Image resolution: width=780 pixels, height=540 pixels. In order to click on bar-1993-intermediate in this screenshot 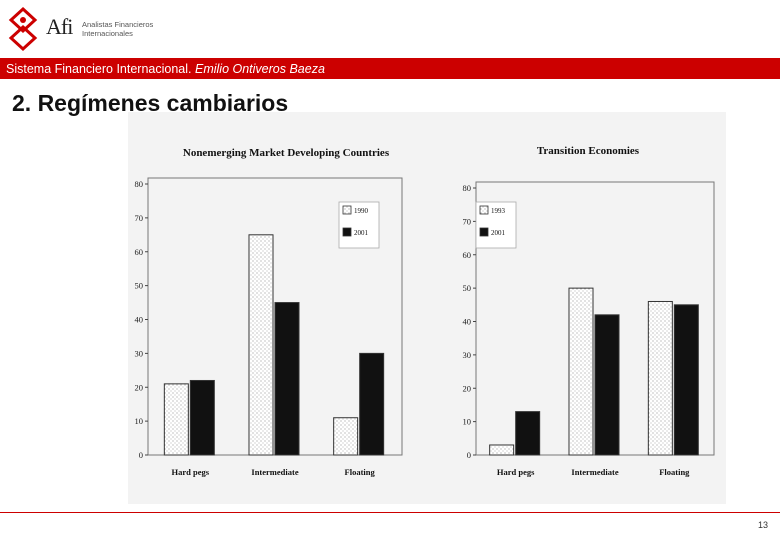, I will do `click(581, 371)`.